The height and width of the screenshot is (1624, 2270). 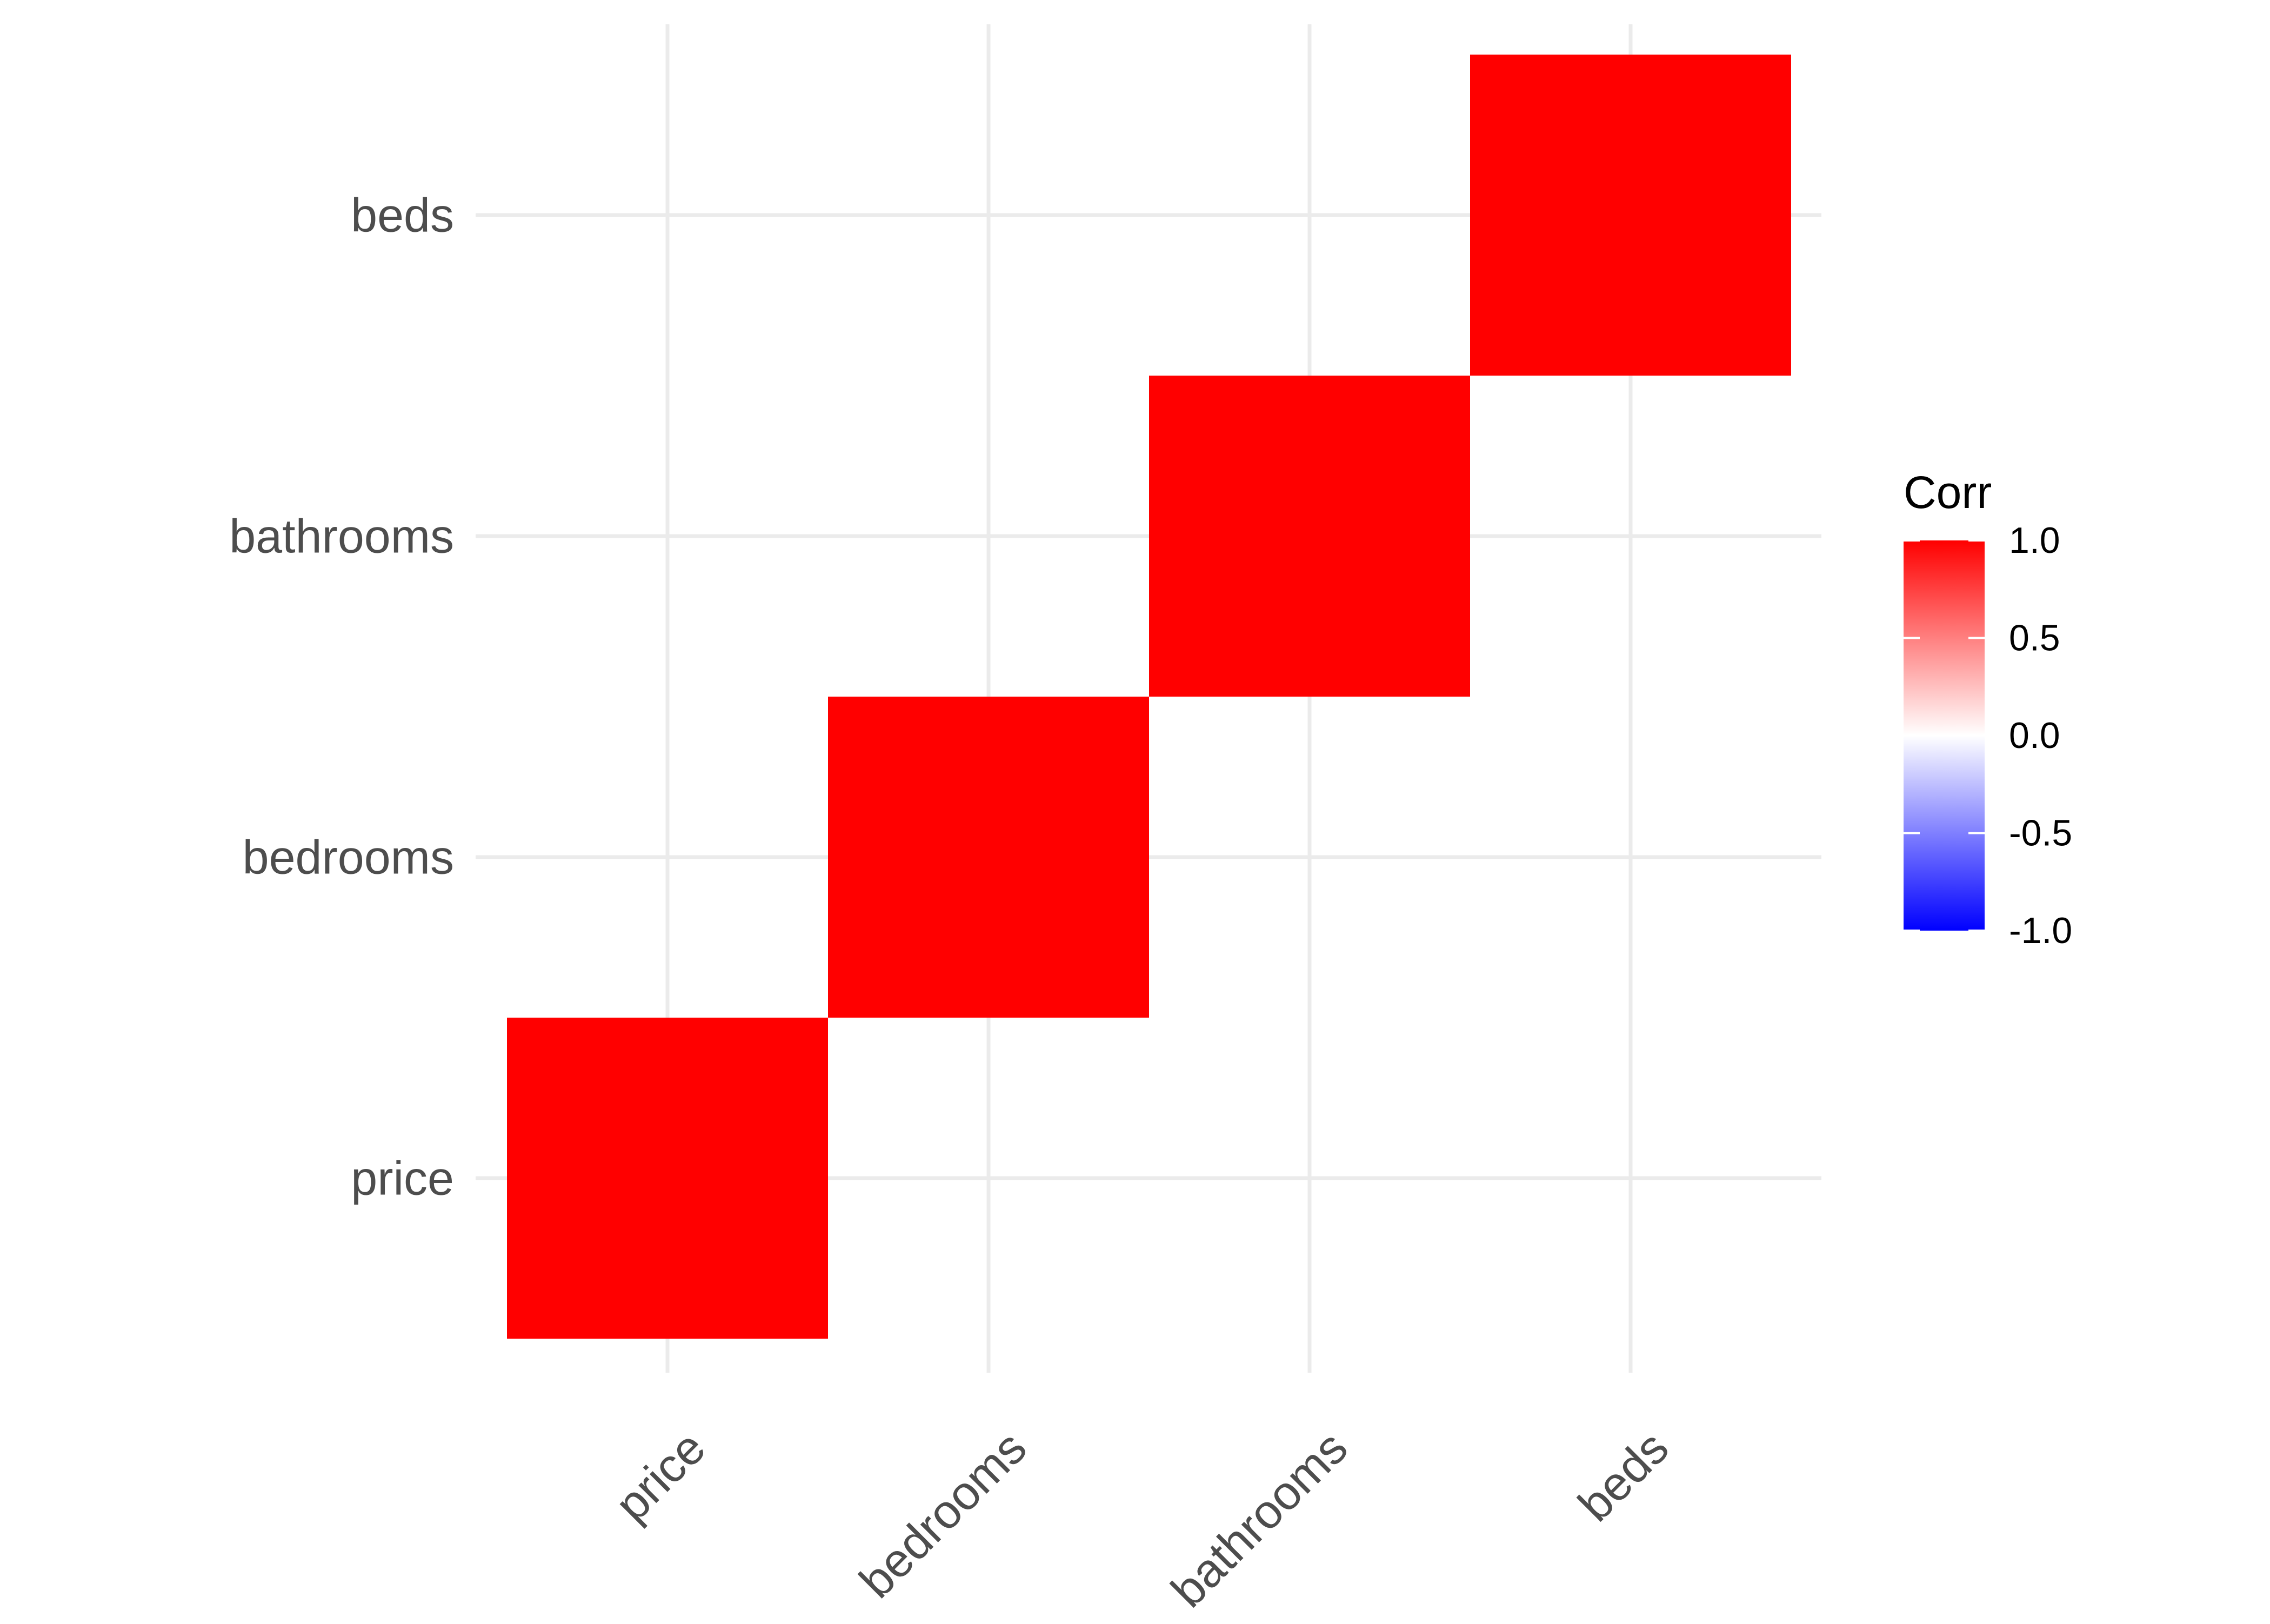 I want to click on legend: Corr 1.0 0.5 0.0 -0.5 -1.0, so click(x=1988, y=709).